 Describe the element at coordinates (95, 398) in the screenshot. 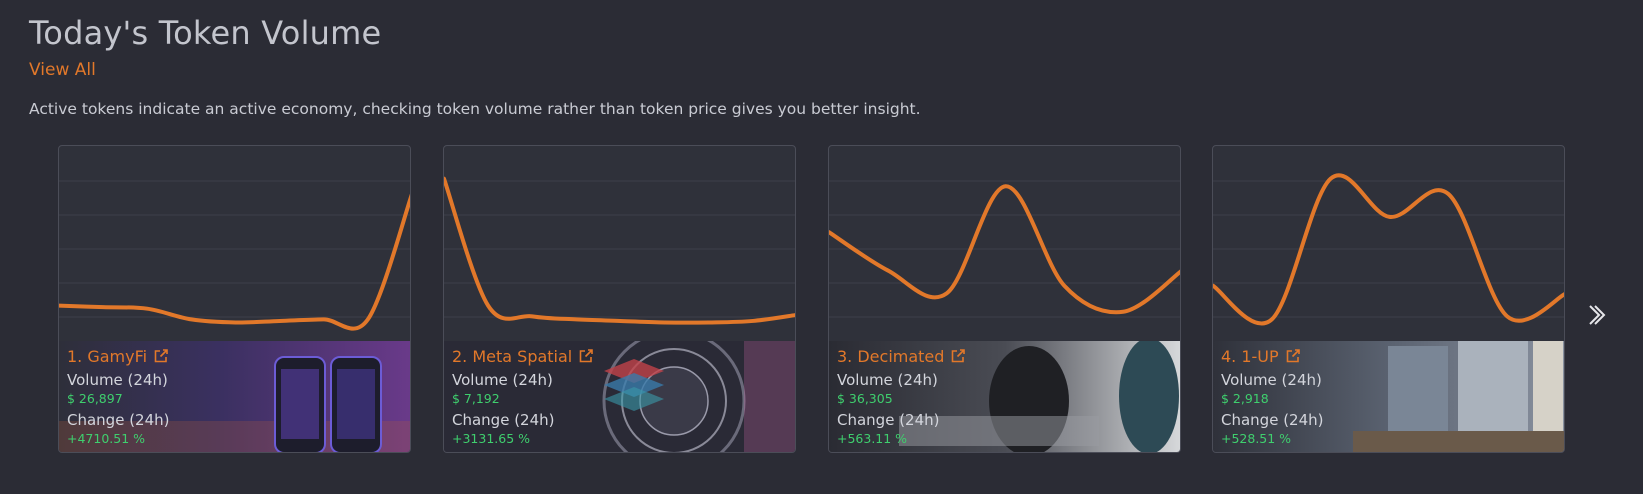

I see `volume-value: $ 26,897` at that location.